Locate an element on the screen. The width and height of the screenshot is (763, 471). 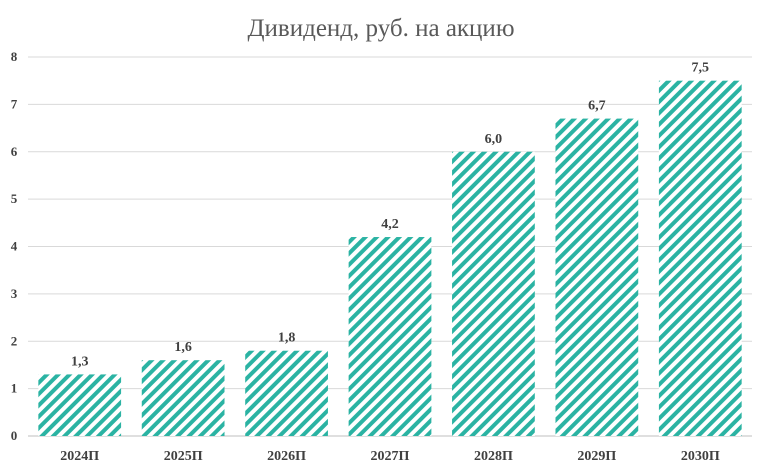
data-label: 1,8 is located at coordinates (287, 338).